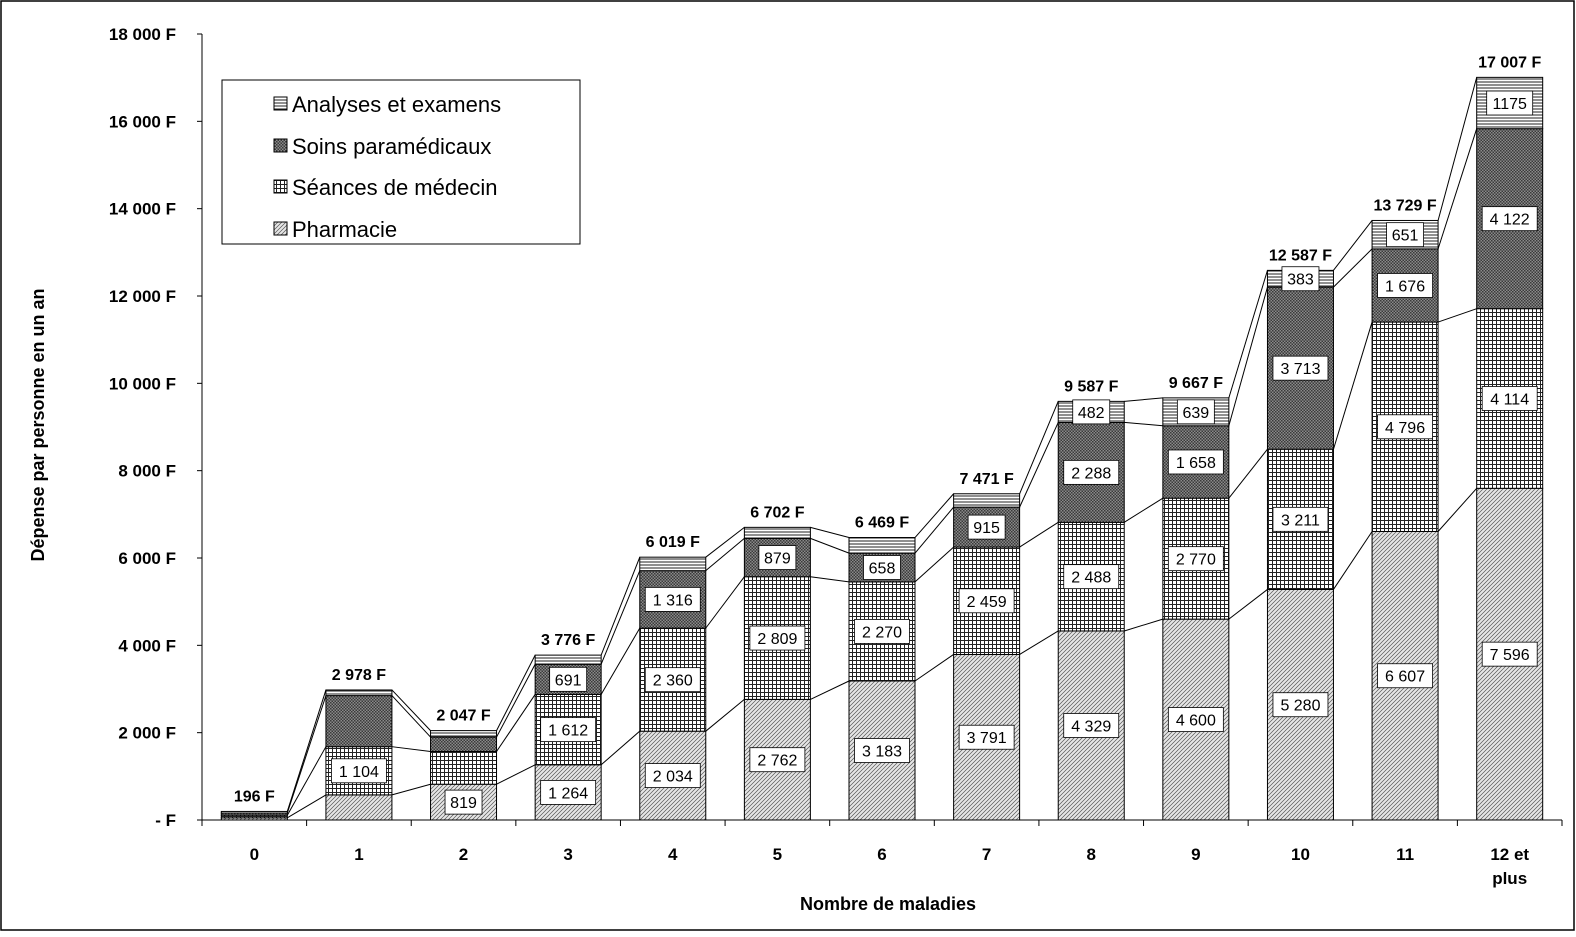 This screenshot has width=1576, height=937. Describe the element at coordinates (1510, 655) in the screenshot. I see `data-label: 7 596` at that location.